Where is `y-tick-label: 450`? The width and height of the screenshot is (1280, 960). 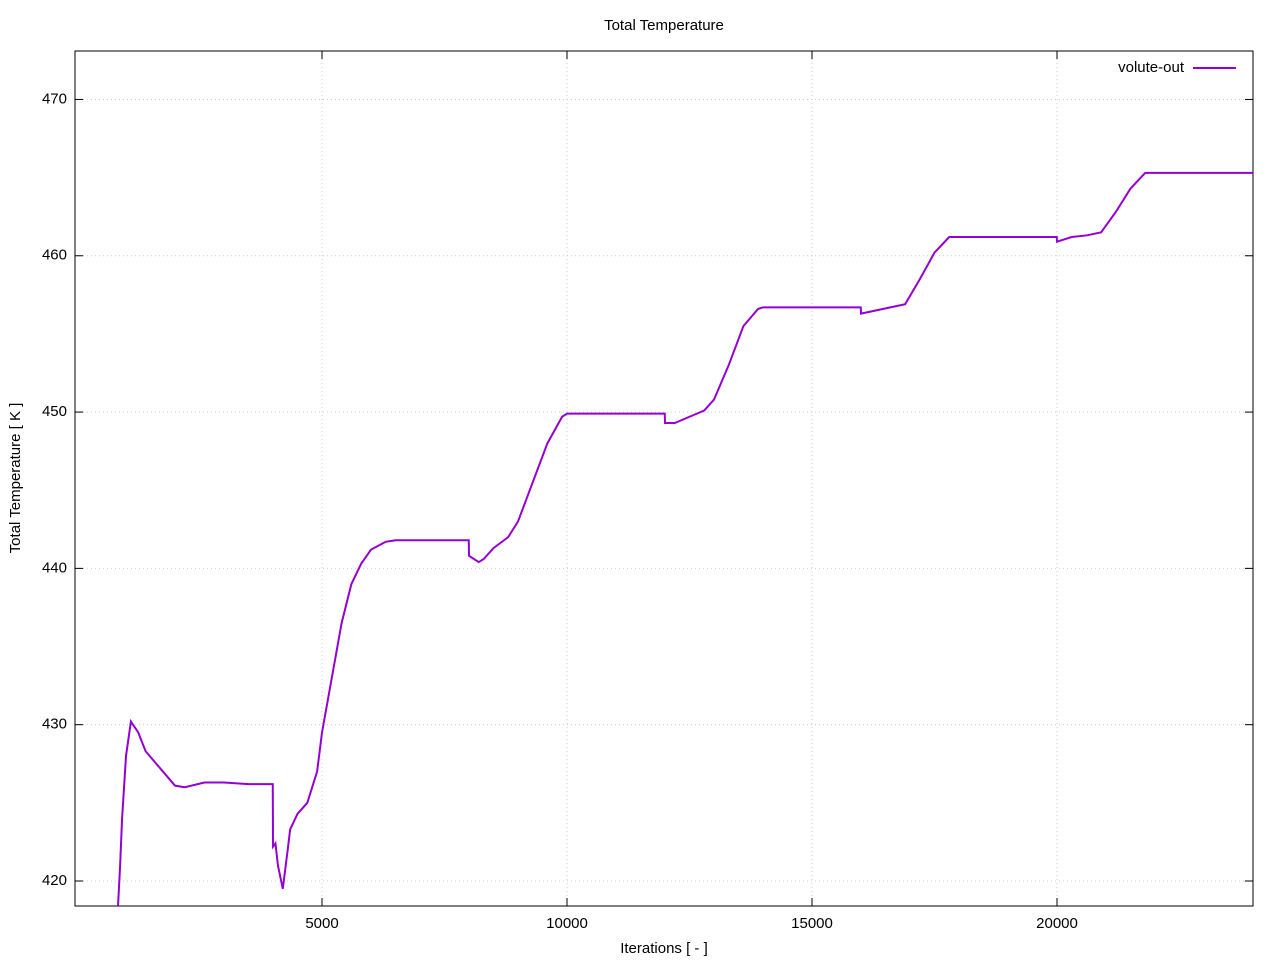 y-tick-label: 450 is located at coordinates (54, 411).